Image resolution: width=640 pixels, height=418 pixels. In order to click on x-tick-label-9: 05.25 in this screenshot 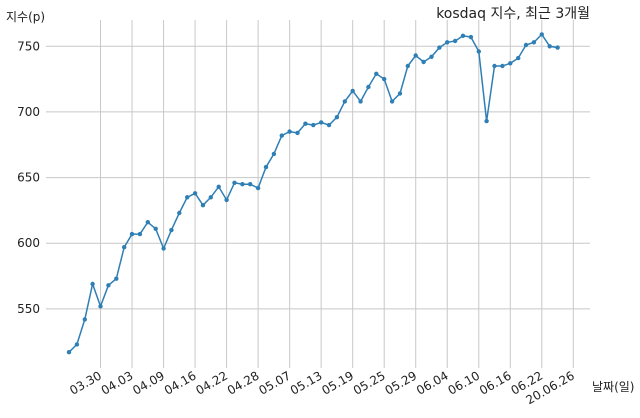, I will do `click(369, 382)`.